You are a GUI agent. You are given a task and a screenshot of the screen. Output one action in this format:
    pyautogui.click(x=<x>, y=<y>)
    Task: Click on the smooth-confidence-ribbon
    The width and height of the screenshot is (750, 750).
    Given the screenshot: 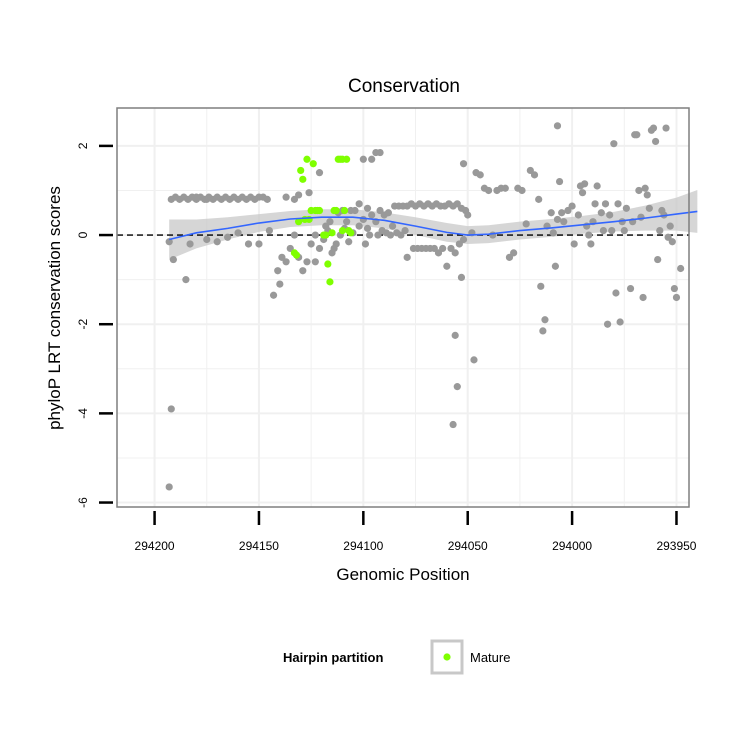 What is the action you would take?
    pyautogui.click(x=433, y=225)
    